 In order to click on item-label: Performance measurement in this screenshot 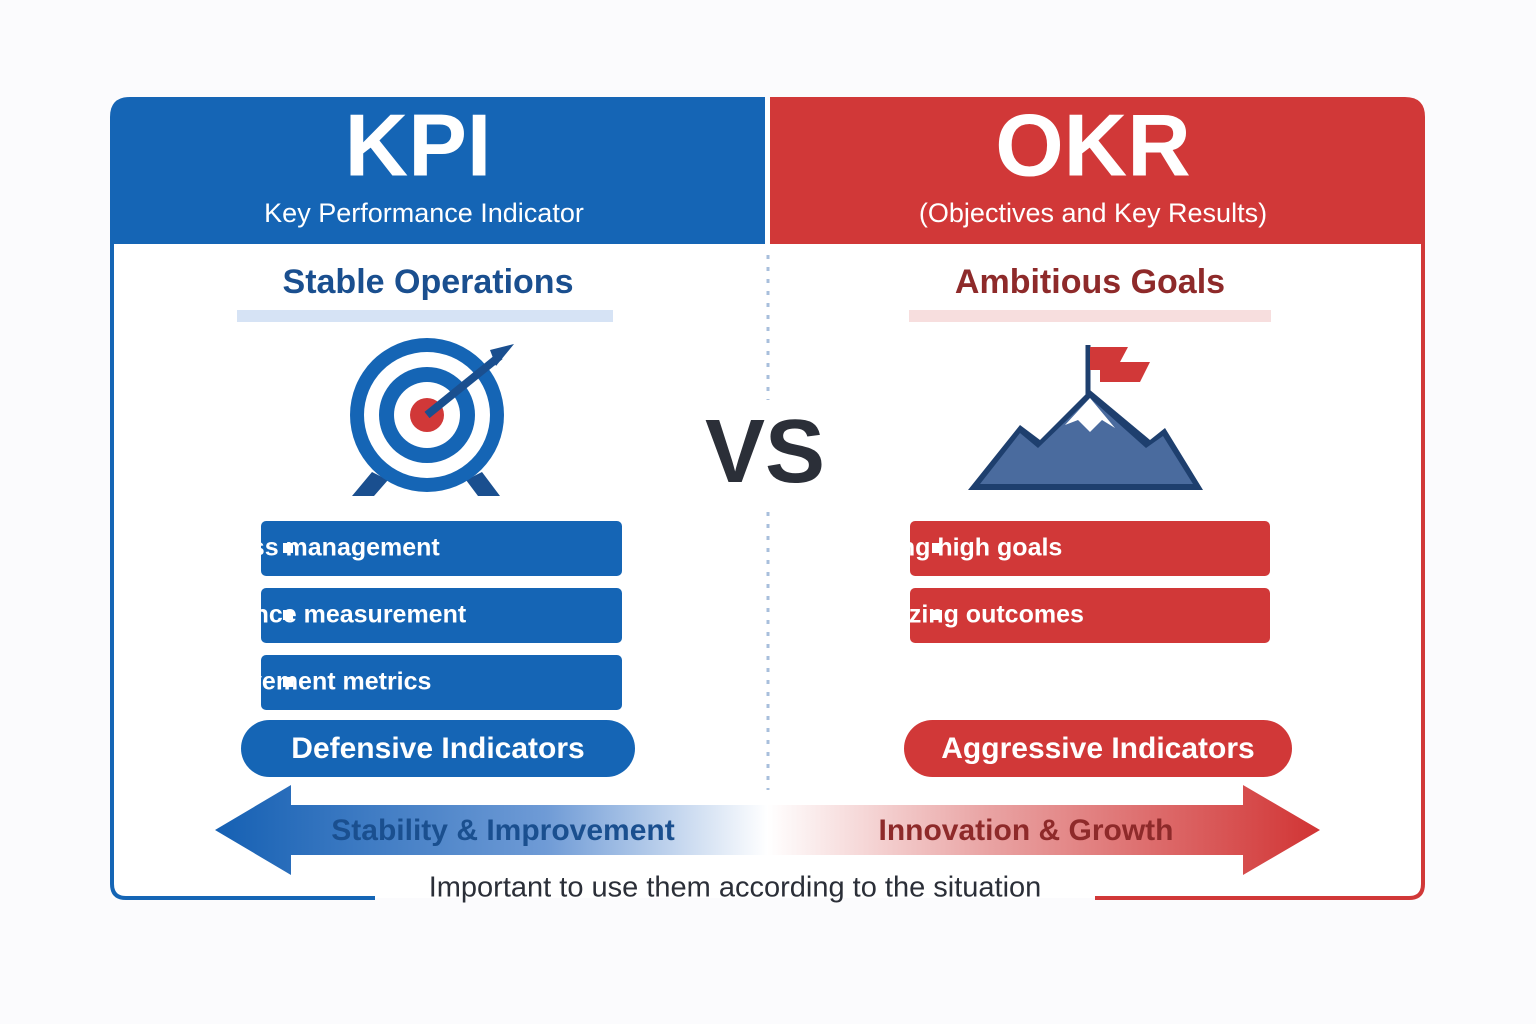, I will do `click(305, 615)`.